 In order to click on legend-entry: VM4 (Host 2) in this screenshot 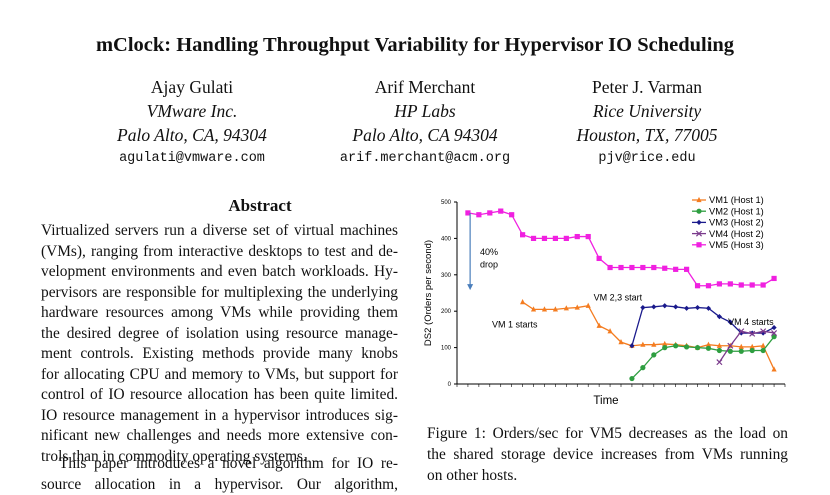, I will do `click(728, 234)`.